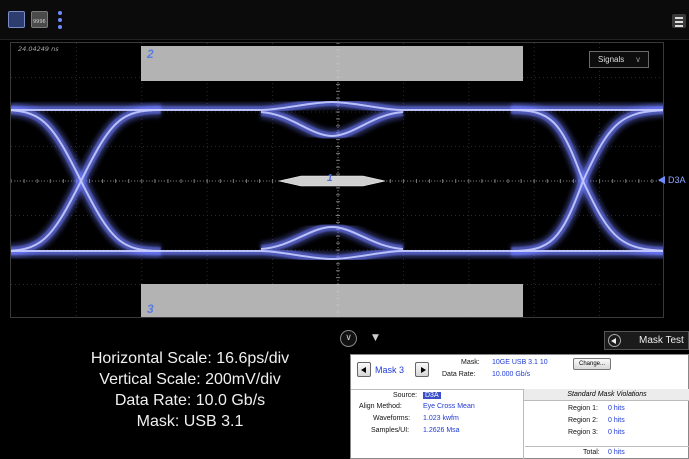 This screenshot has width=689, height=459. Describe the element at coordinates (441, 430) in the screenshot. I see `samples-value: 1.2626 Msa` at that location.